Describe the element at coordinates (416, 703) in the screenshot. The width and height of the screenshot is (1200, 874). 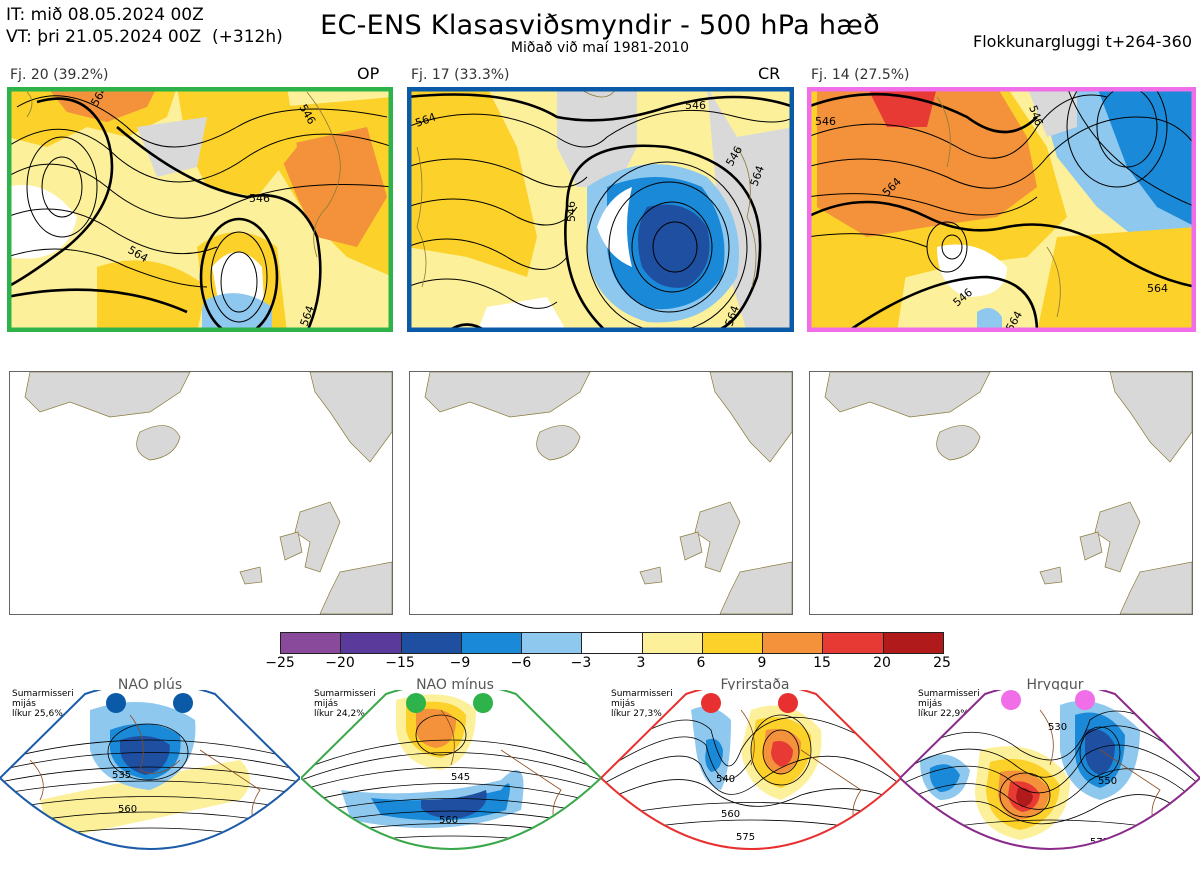
I see `regime-2-marker-left` at that location.